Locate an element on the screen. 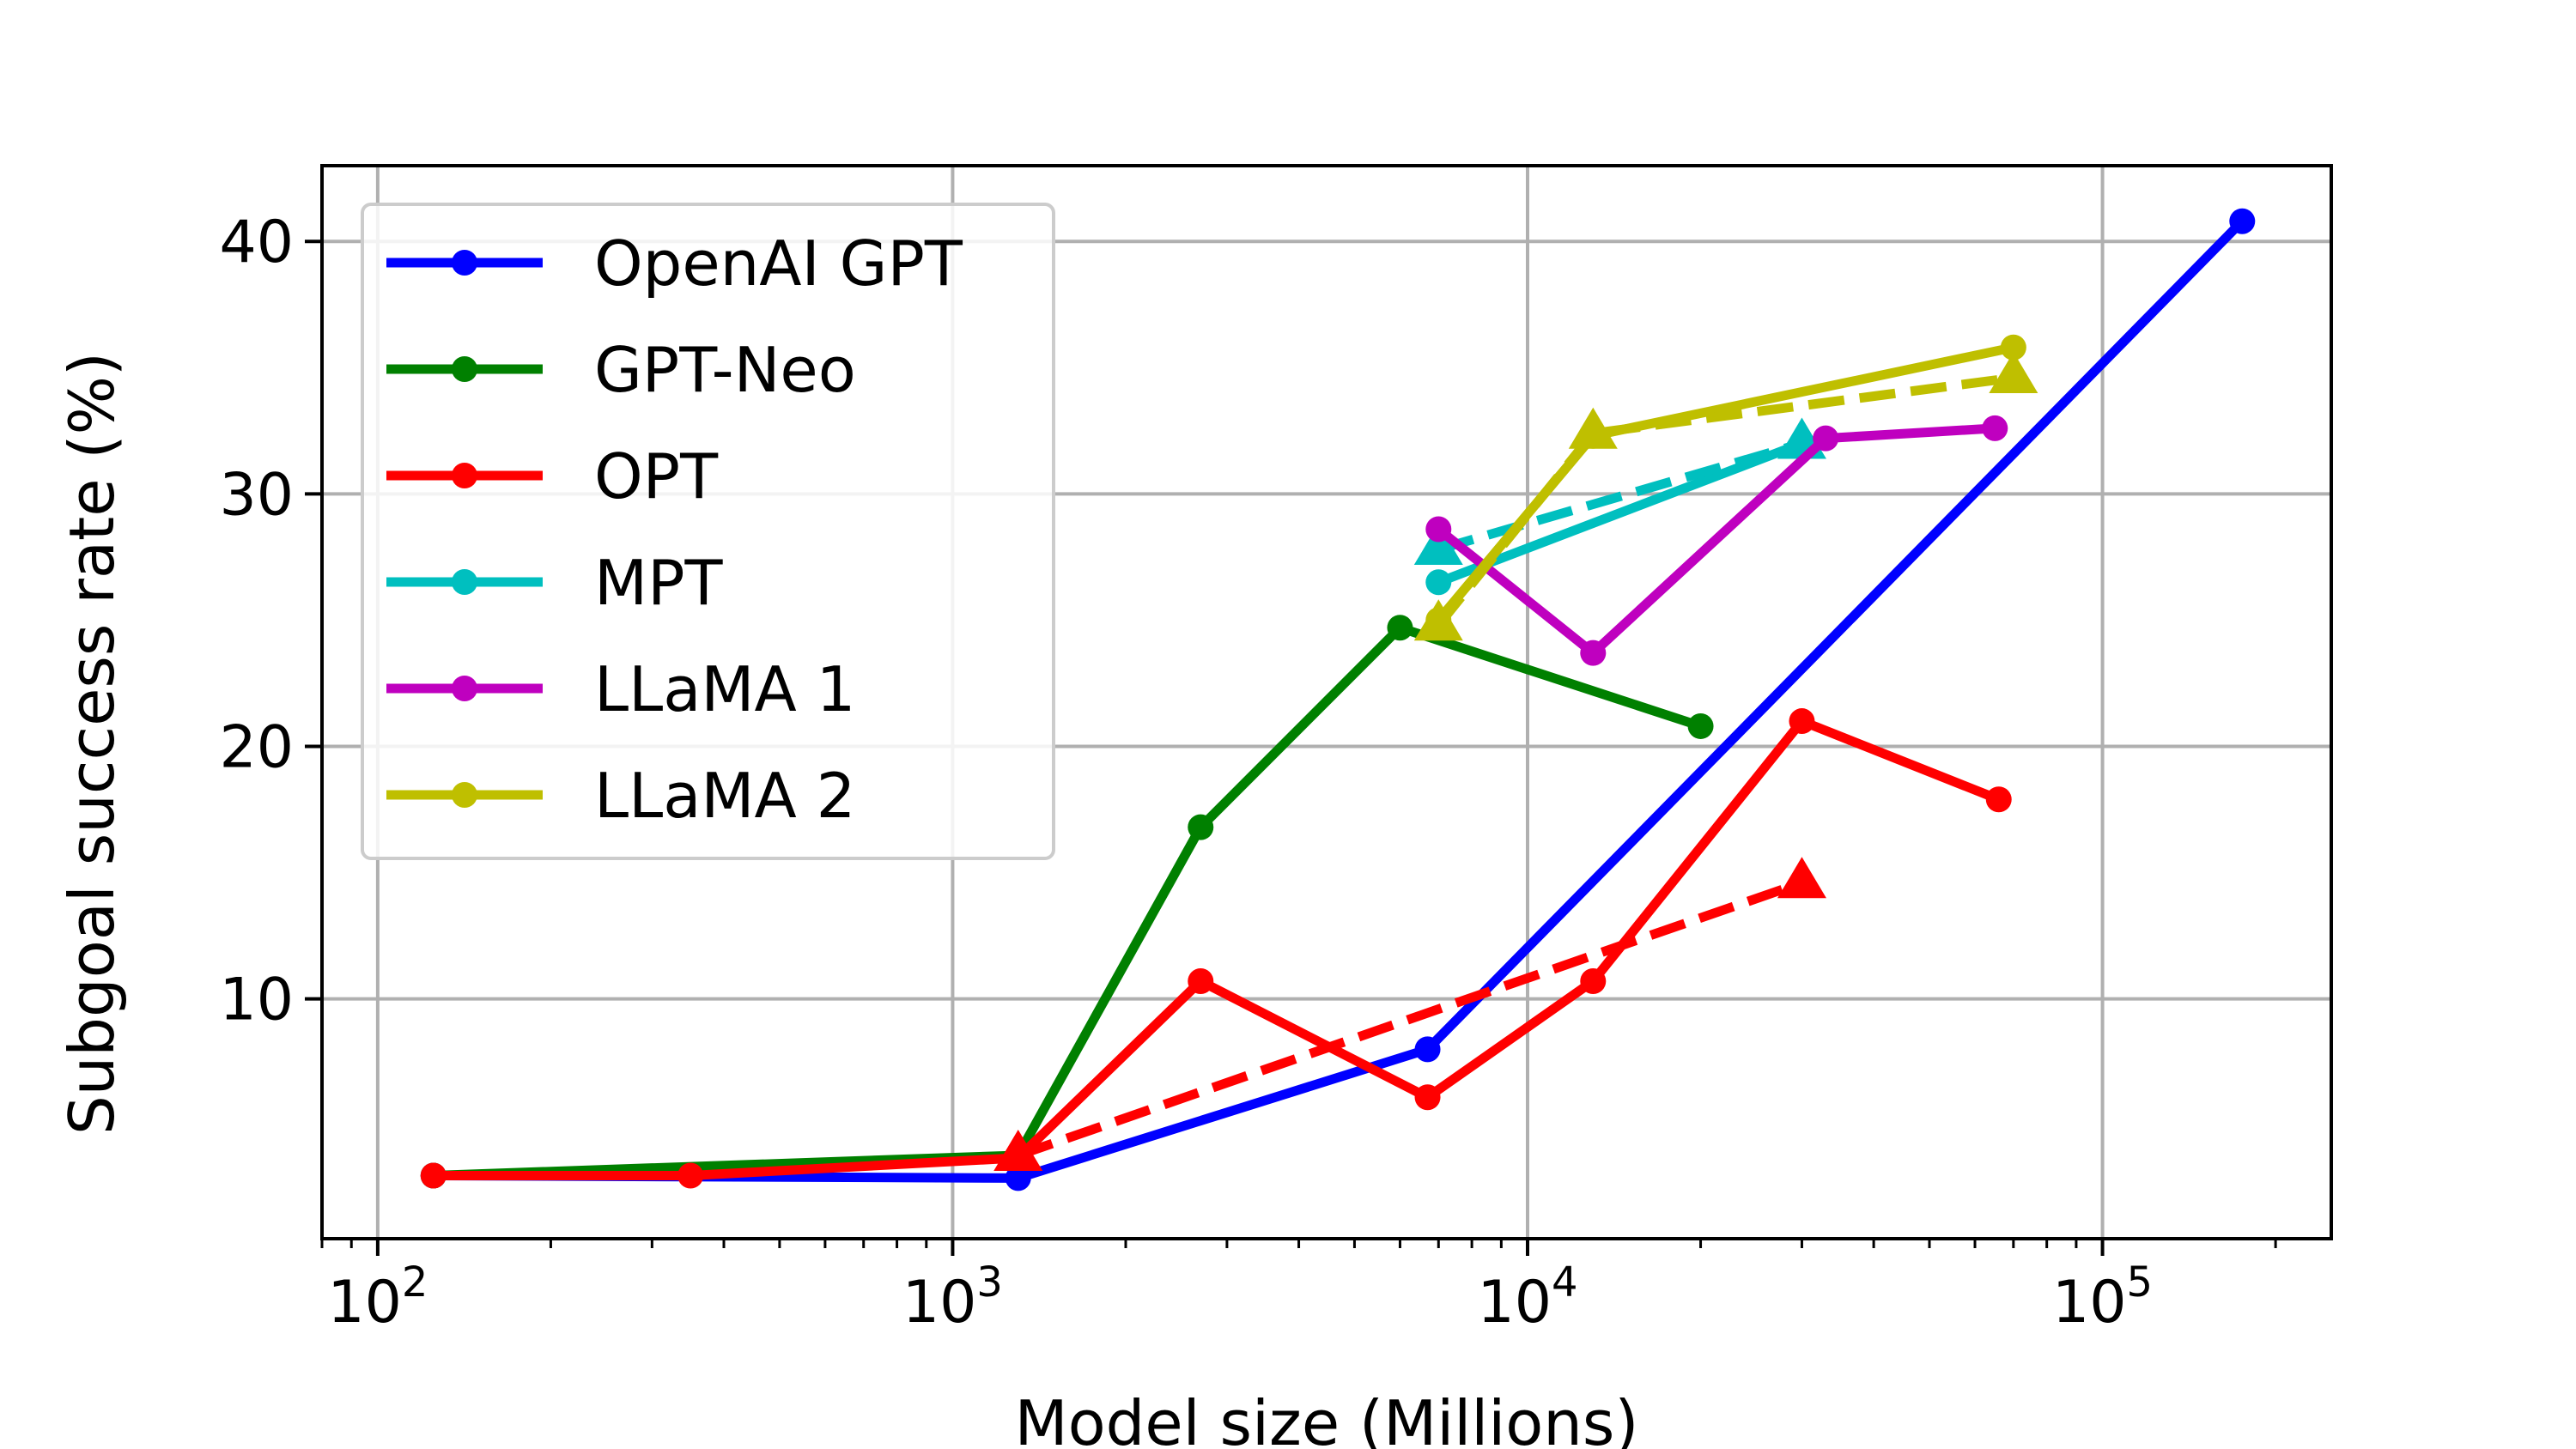  legend-item: GPT-Neo is located at coordinates (621, 370).